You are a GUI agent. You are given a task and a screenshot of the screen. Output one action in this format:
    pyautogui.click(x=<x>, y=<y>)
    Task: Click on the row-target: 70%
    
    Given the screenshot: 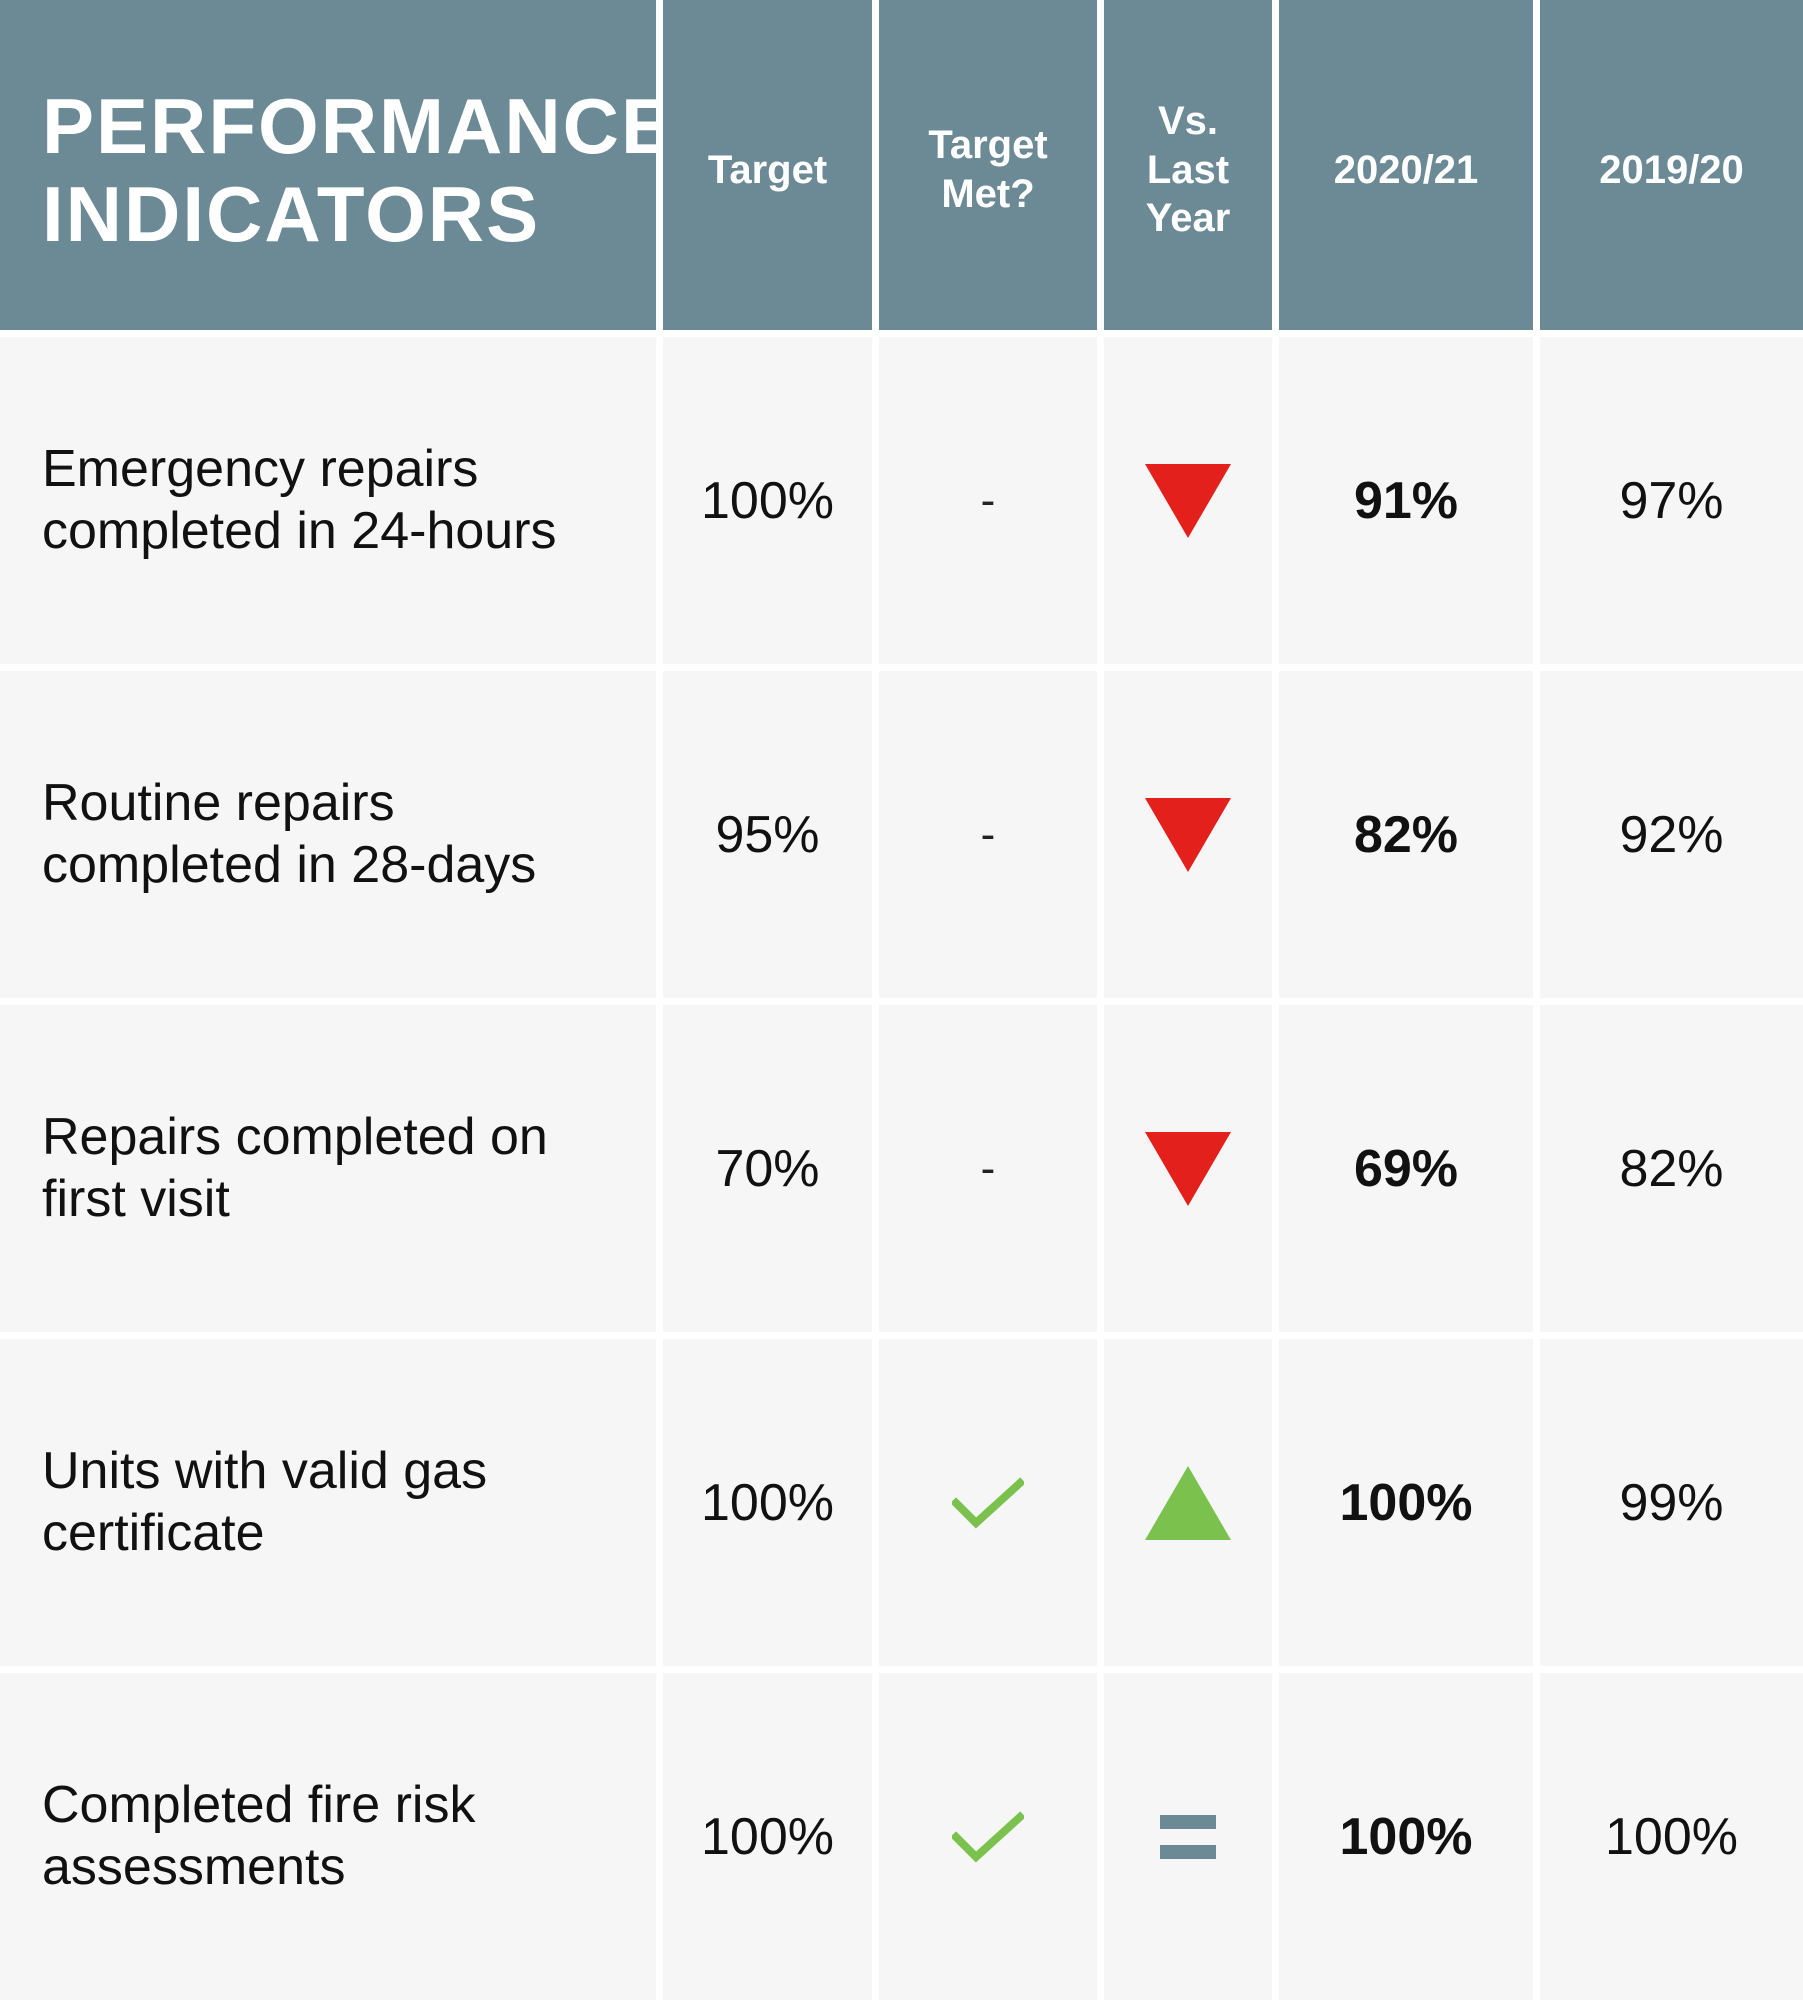 What is the action you would take?
    pyautogui.click(x=767, y=1168)
    